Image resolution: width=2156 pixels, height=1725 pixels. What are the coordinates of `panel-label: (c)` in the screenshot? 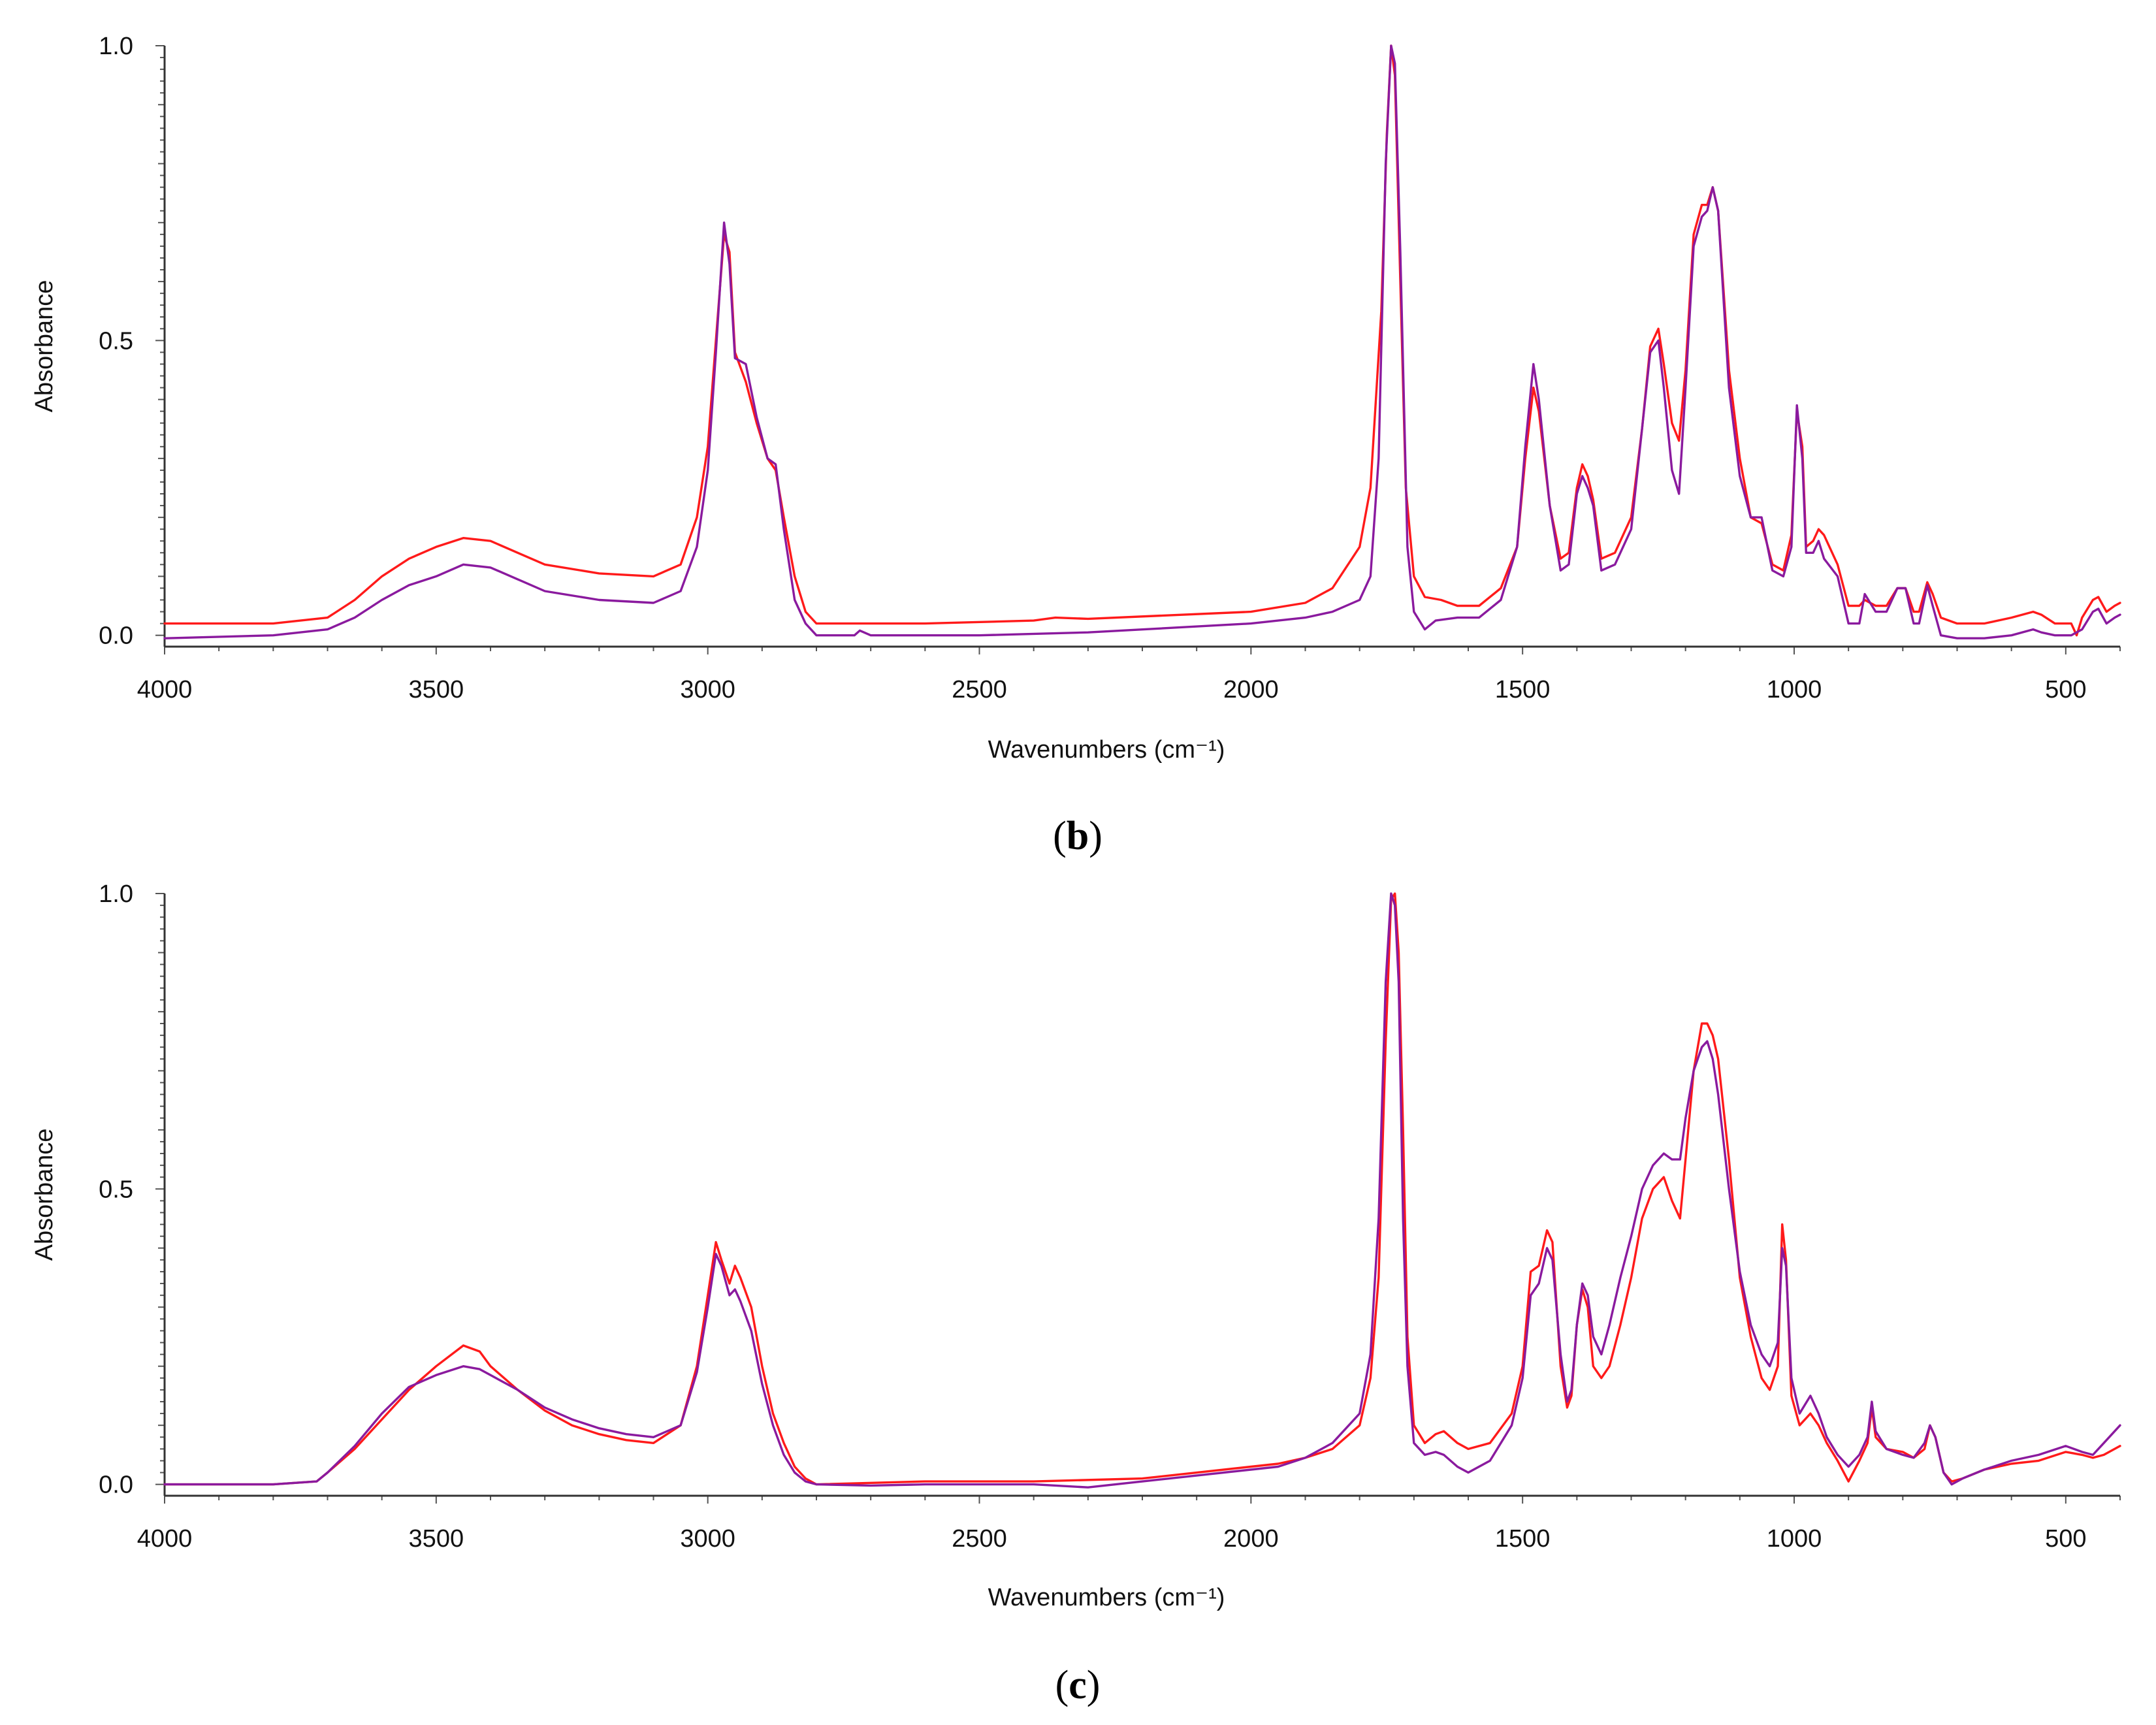 It's located at (1078, 1685).